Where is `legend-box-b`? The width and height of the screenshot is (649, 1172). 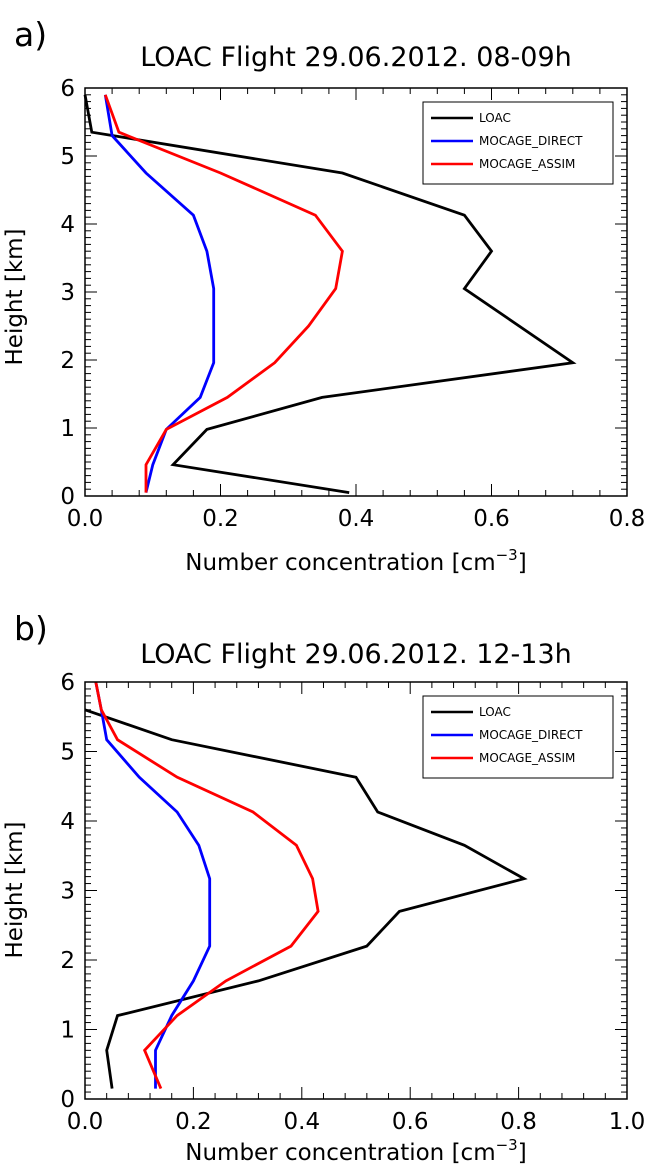 legend-box-b is located at coordinates (518, 737).